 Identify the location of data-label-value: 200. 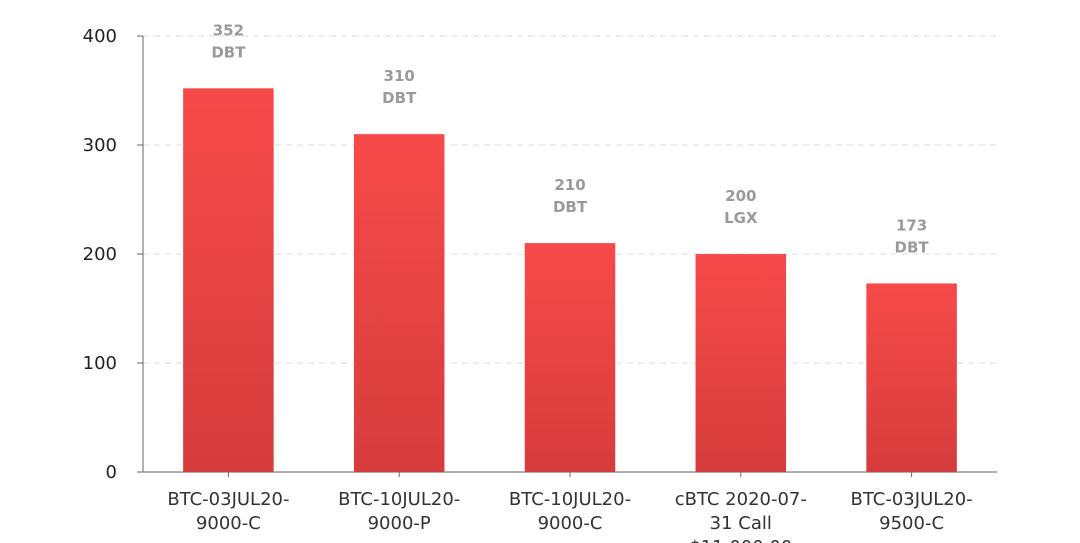
(740, 196).